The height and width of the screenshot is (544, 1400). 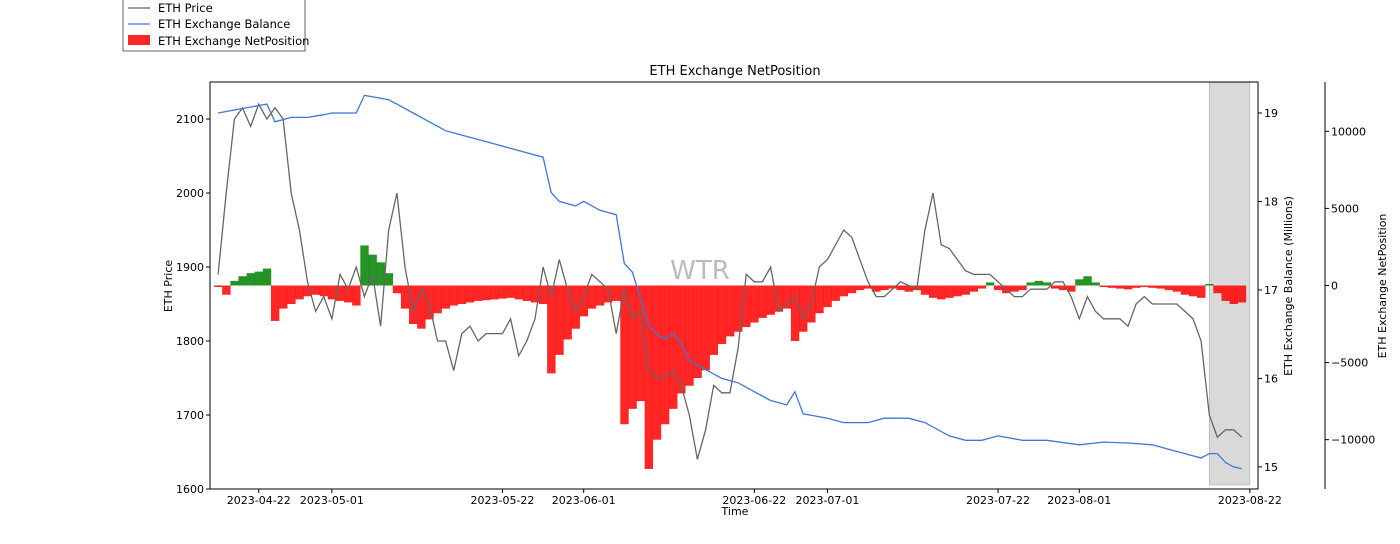 I want to click on legend-label-balance: ETH Exchange Balance, so click(x=224, y=24).